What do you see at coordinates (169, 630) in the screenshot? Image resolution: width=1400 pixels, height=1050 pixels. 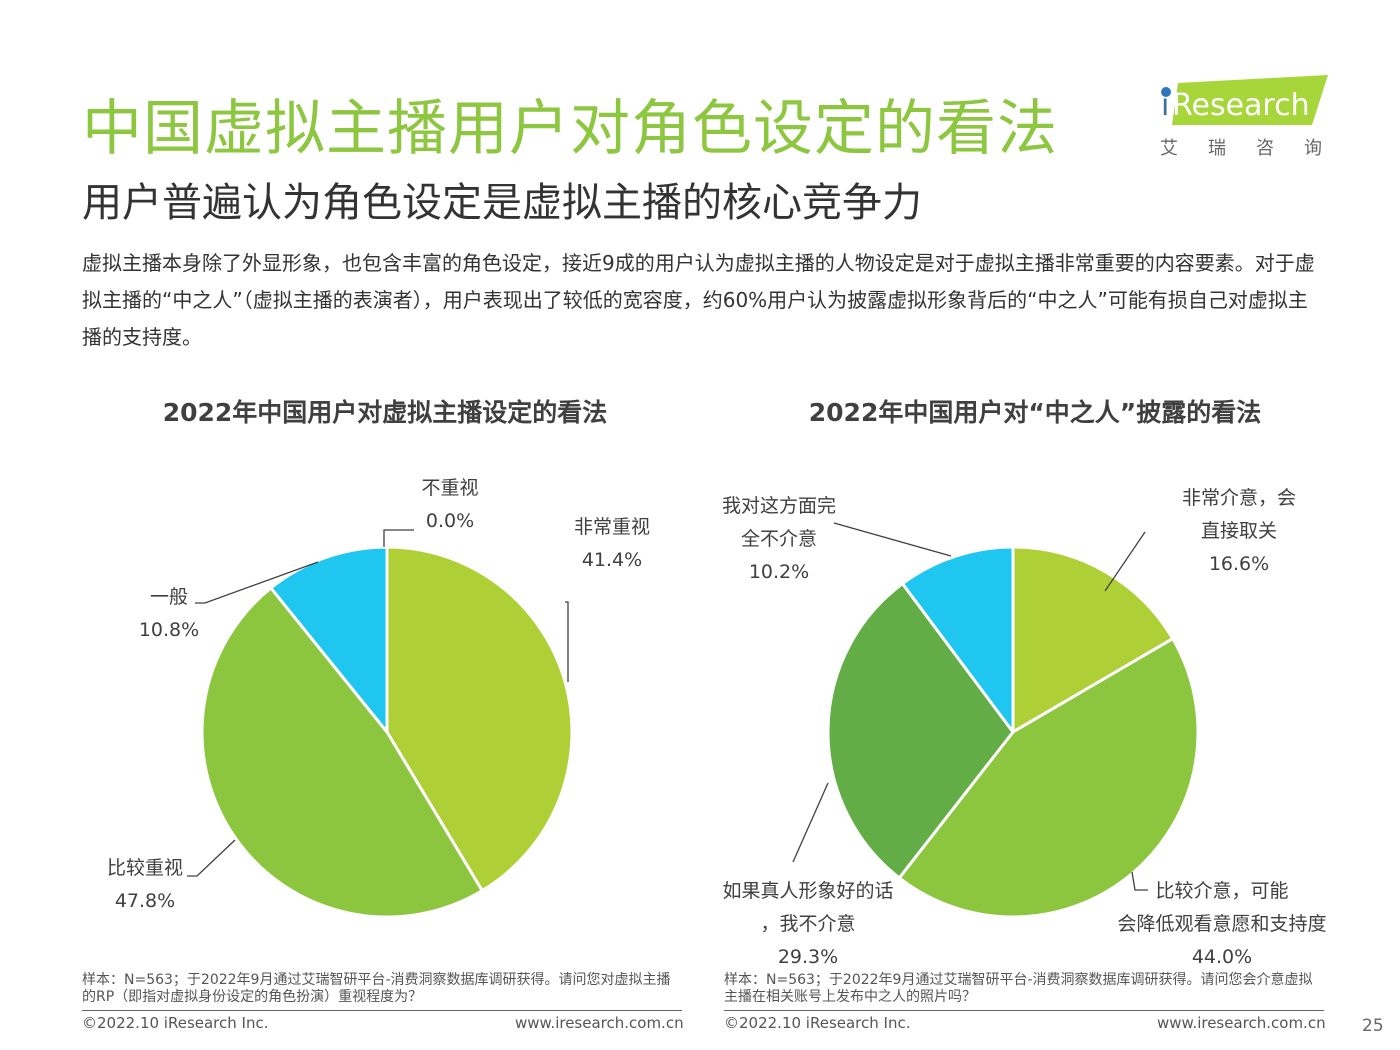 I see `pie1-value-2: 10.8%` at bounding box center [169, 630].